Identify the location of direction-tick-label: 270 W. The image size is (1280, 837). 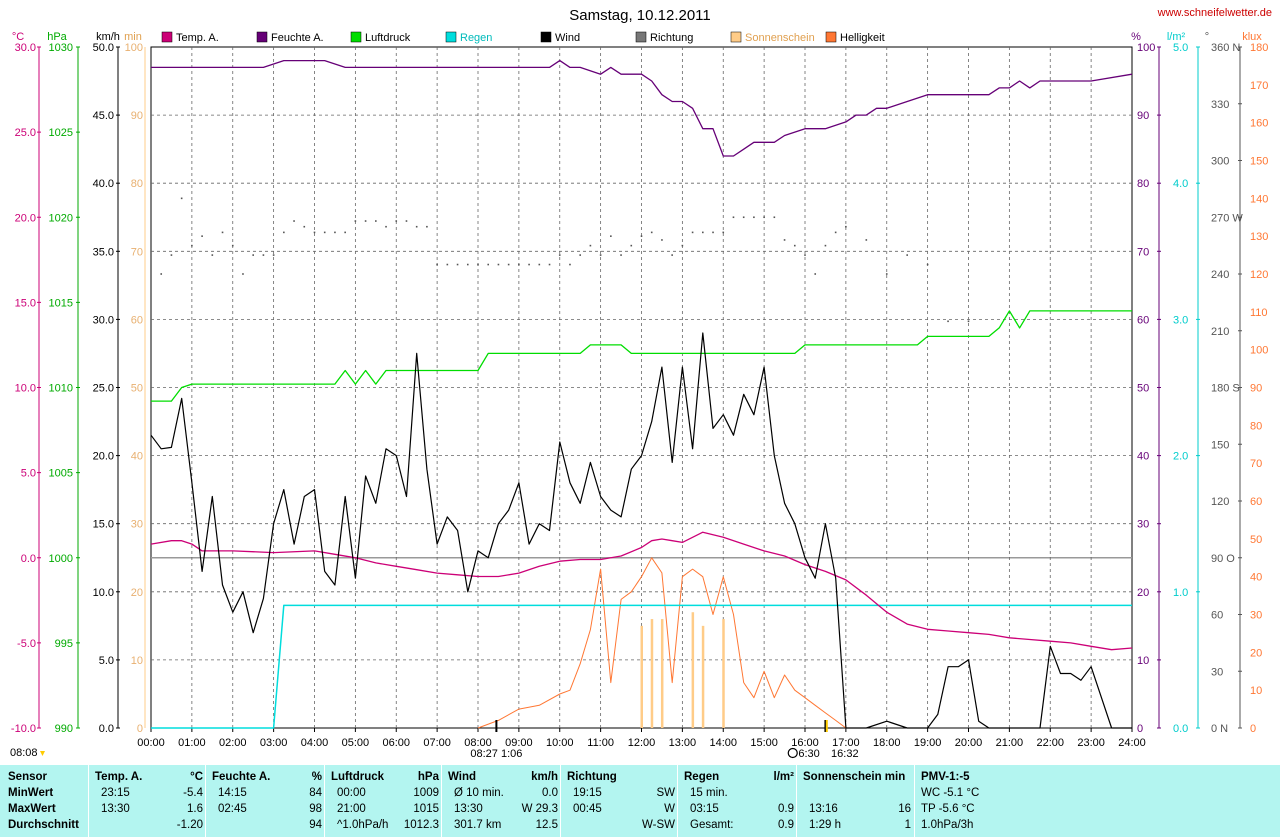
(1227, 218).